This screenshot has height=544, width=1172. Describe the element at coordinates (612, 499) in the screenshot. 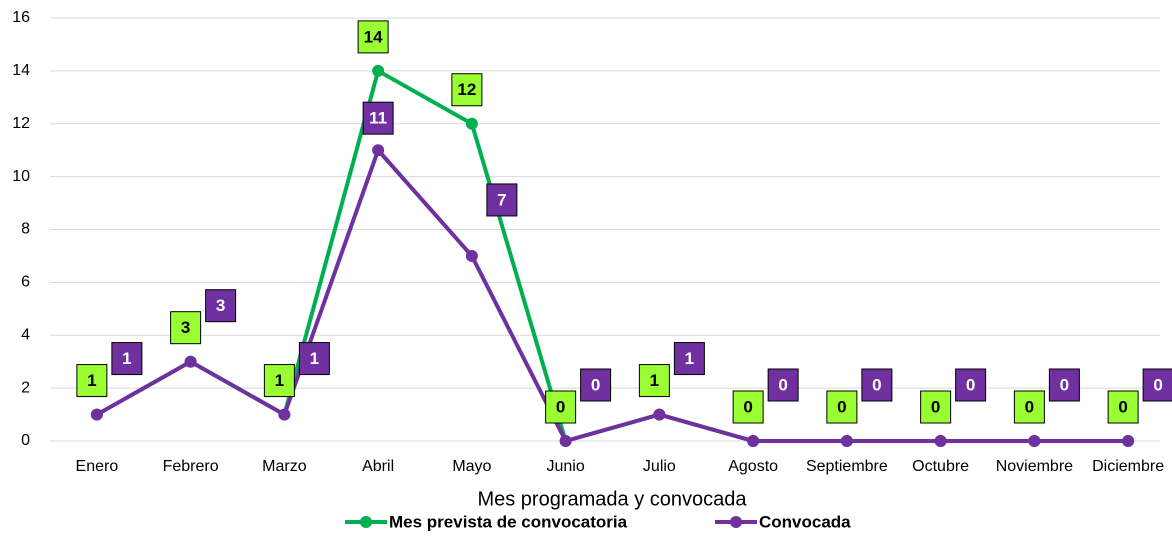

I see `x-axis-title: Mes programada y convocada` at that location.